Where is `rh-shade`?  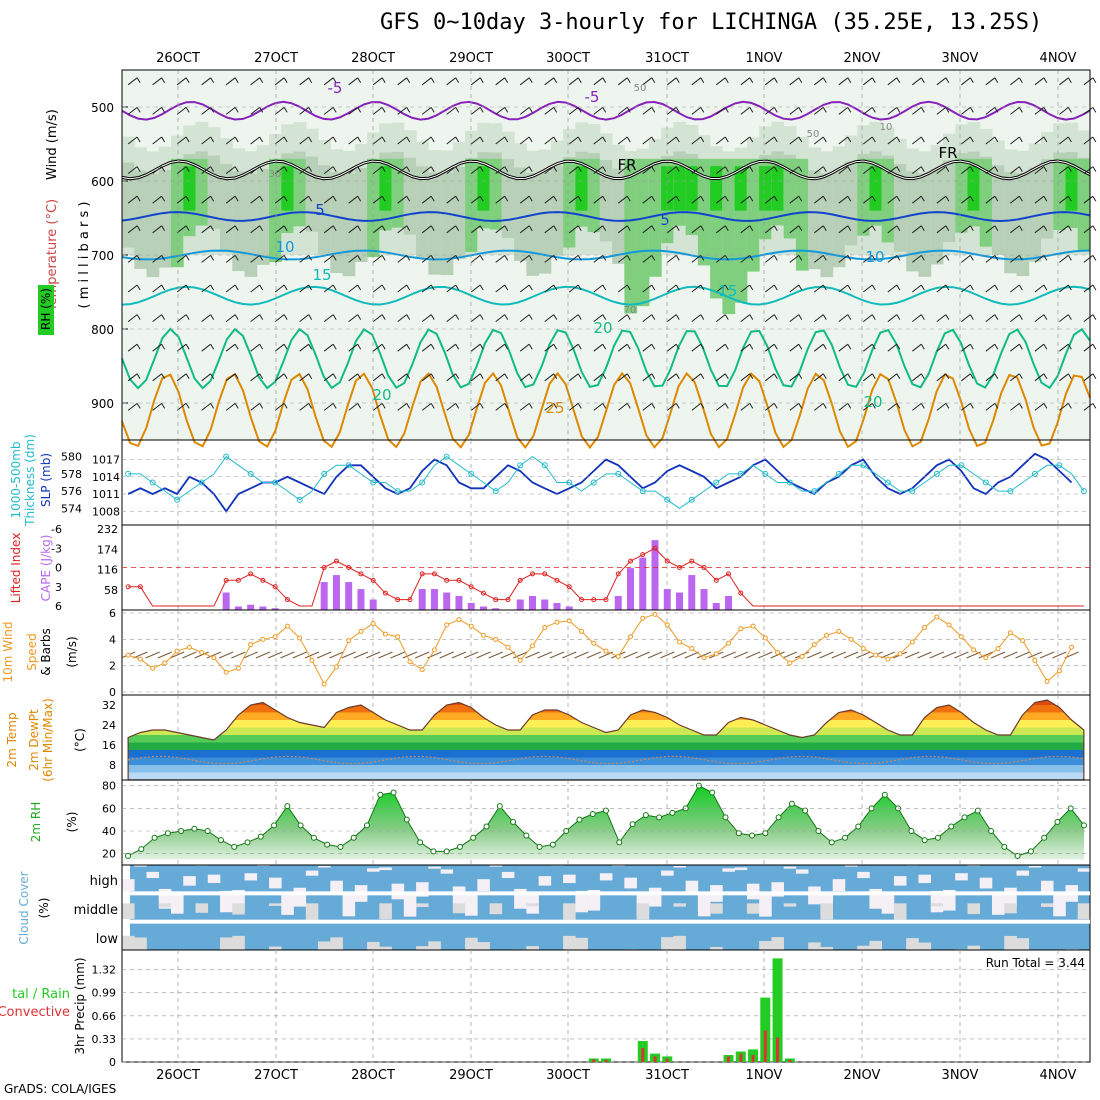 rh-shade is located at coordinates (165, 218).